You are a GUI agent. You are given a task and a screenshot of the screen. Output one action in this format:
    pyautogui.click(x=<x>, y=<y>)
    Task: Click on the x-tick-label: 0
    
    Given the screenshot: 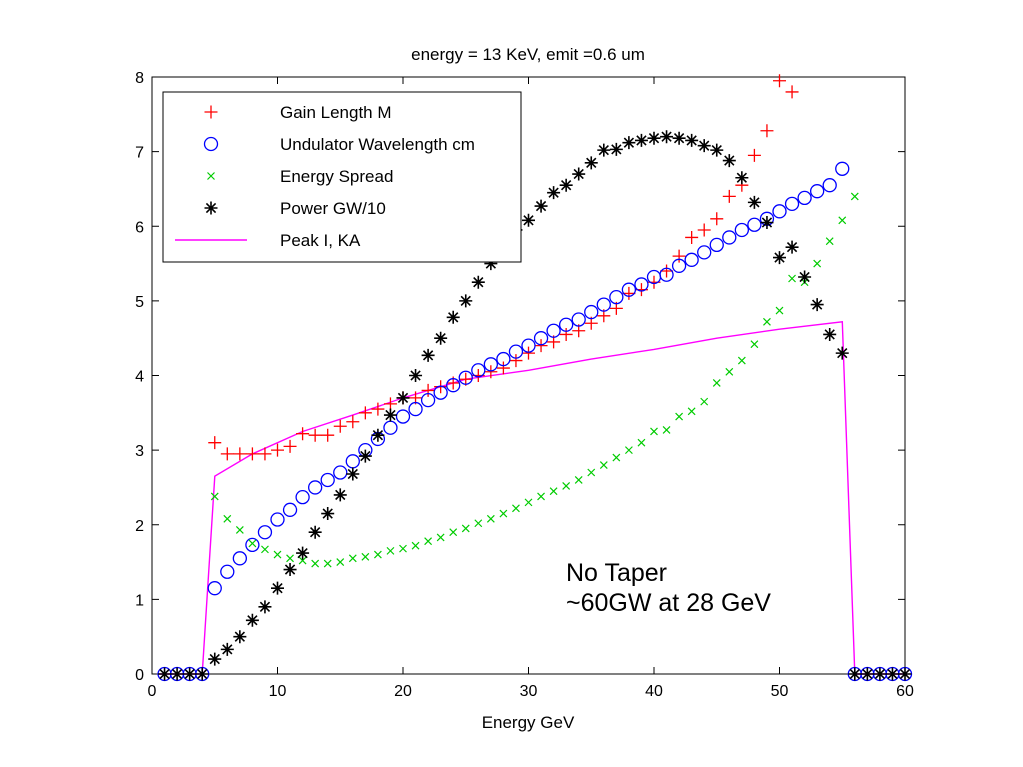 What is the action you would take?
    pyautogui.click(x=152, y=691)
    